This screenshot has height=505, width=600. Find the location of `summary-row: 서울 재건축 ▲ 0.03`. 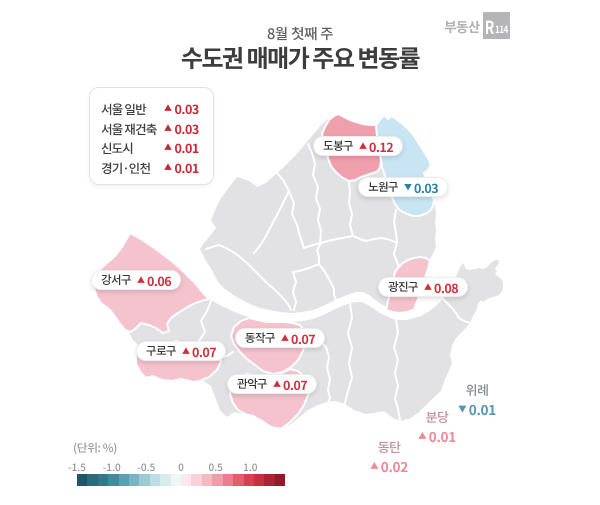

summary-row: 서울 재건축 ▲ 0.03 is located at coordinates (157, 129).